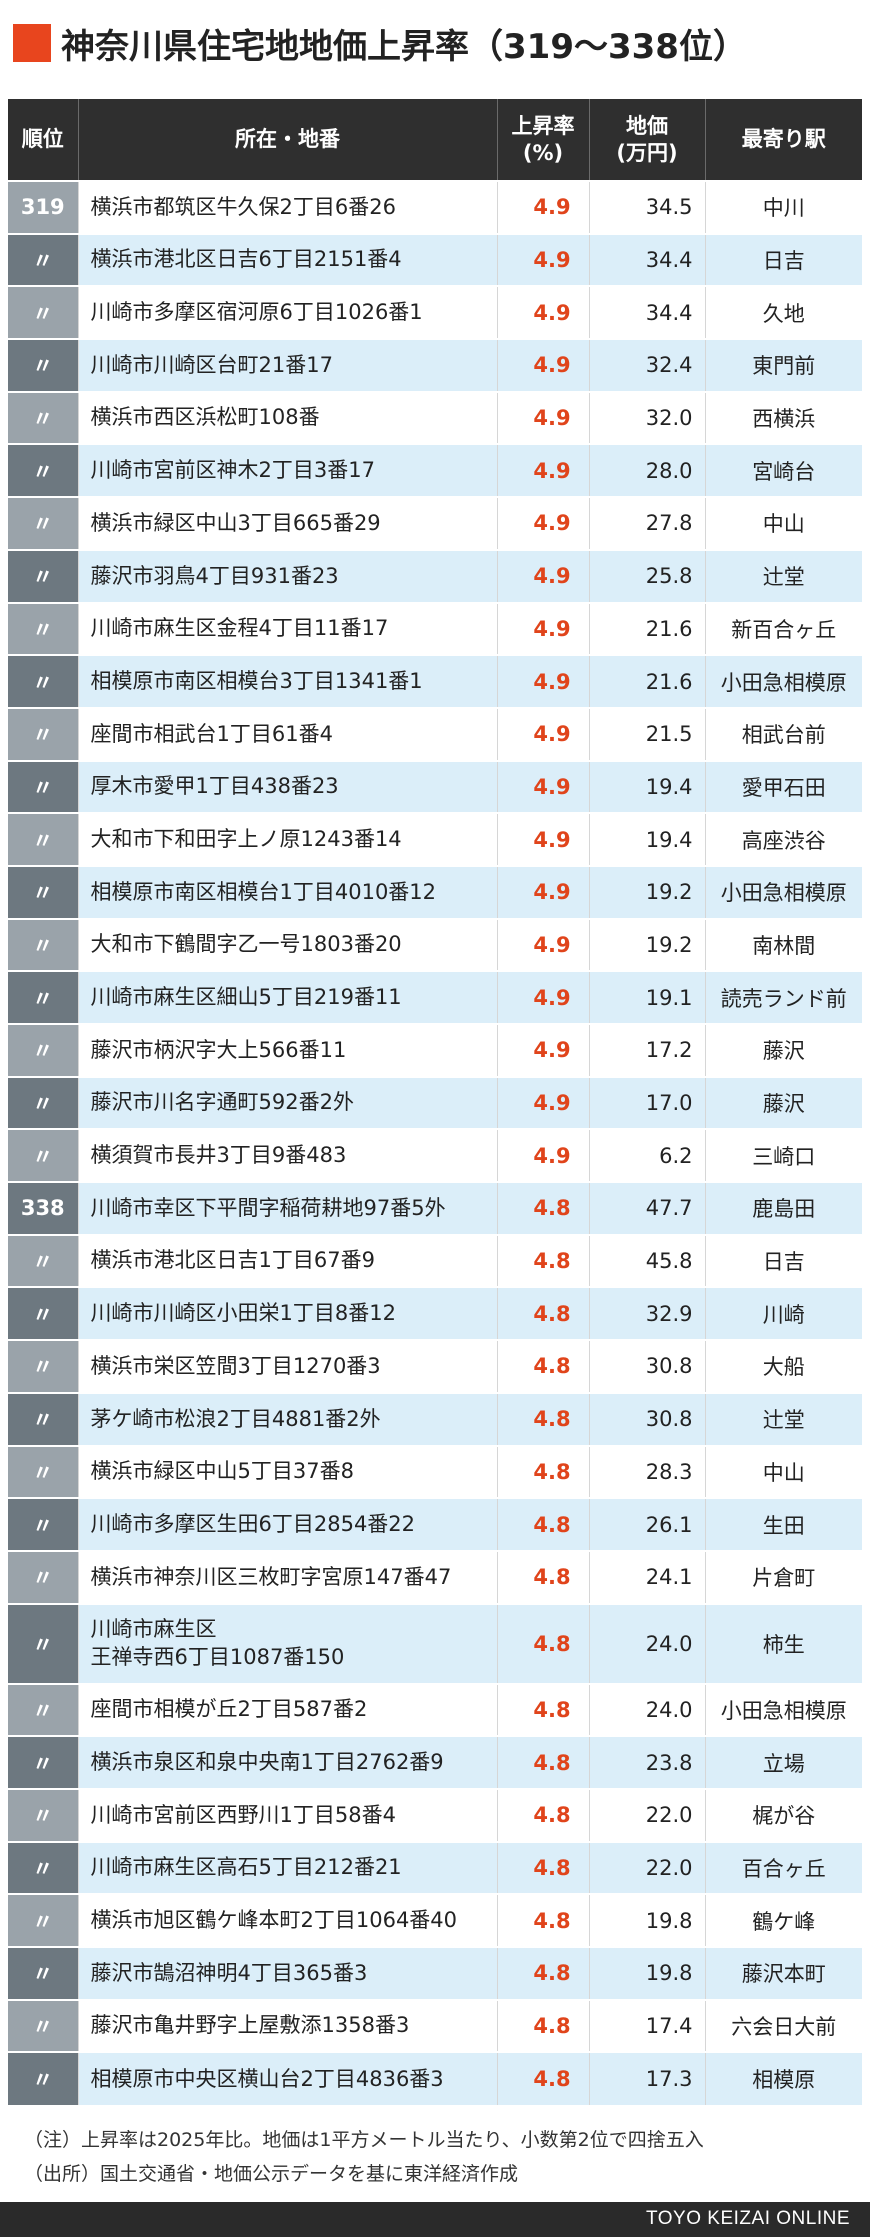 The image size is (870, 2237). I want to click on header-station: 最寄り駅, so click(783, 140).